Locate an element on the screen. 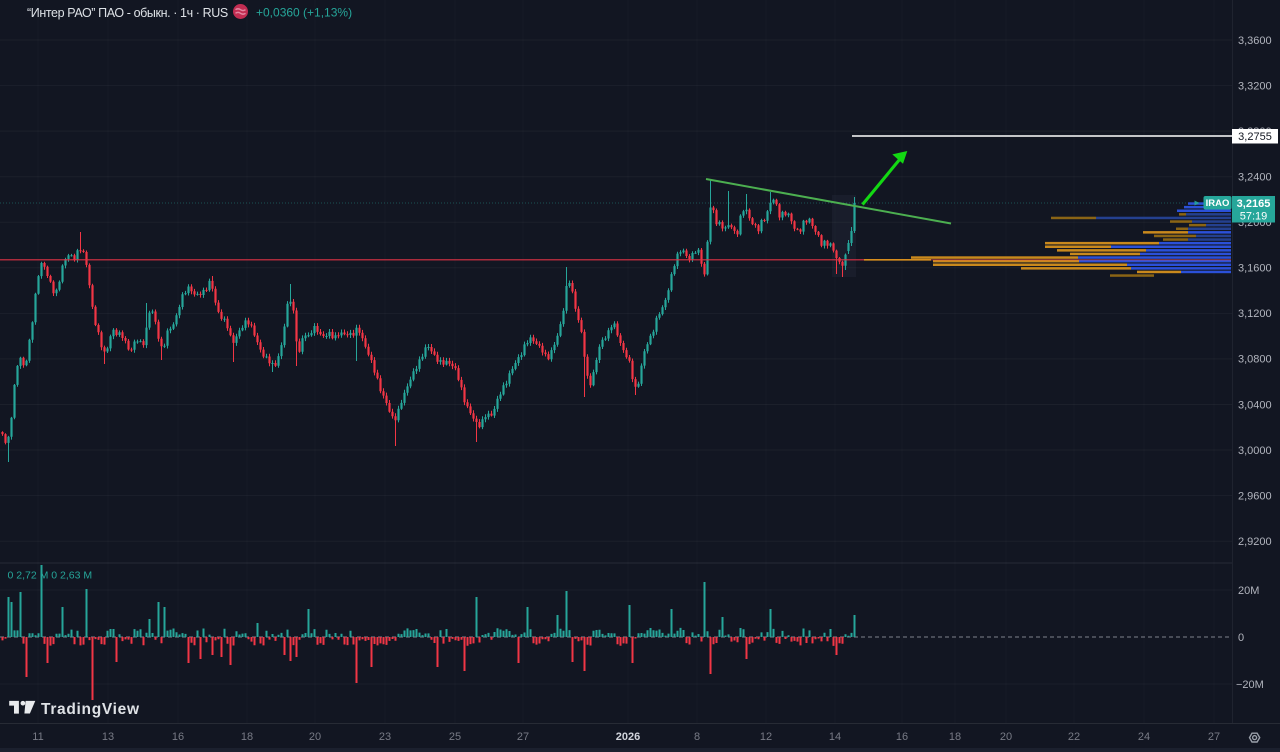 The height and width of the screenshot is (752, 1280). svg-text: 2,9600 is located at coordinates (1255, 496).